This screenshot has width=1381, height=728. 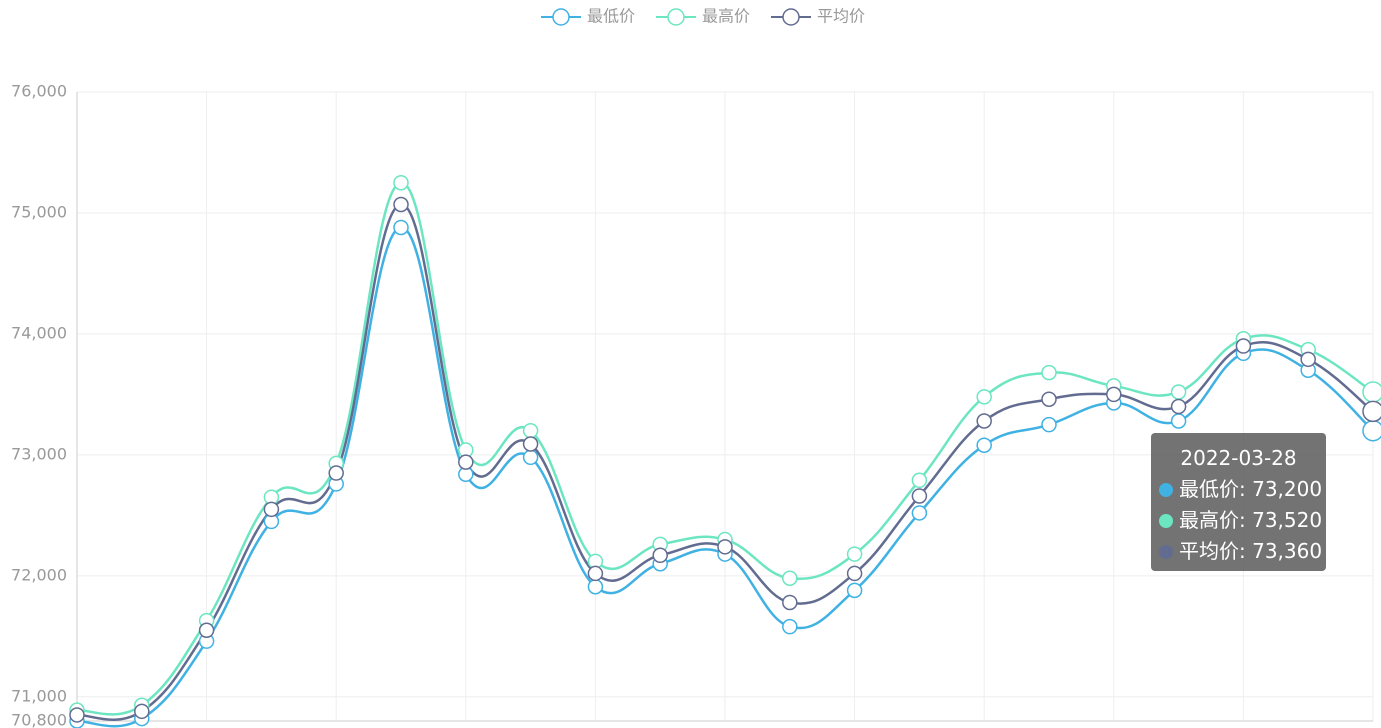 What do you see at coordinates (39, 332) in the screenshot?
I see `y-tick-label: 74,000` at bounding box center [39, 332].